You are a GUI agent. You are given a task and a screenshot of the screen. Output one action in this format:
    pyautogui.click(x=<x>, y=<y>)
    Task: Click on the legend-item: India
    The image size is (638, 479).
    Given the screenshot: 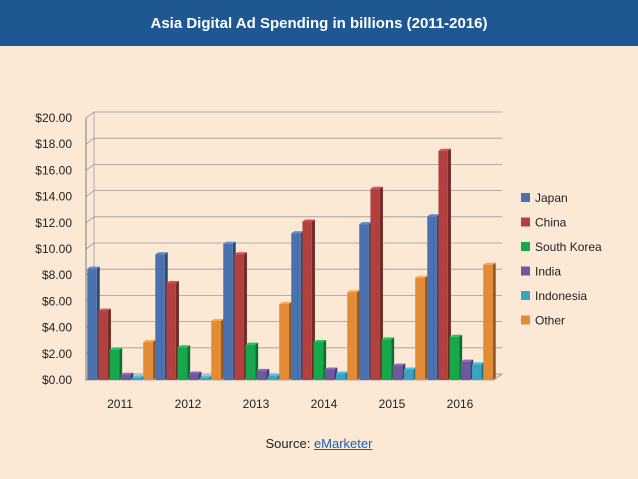 What is the action you would take?
    pyautogui.click(x=541, y=272)
    